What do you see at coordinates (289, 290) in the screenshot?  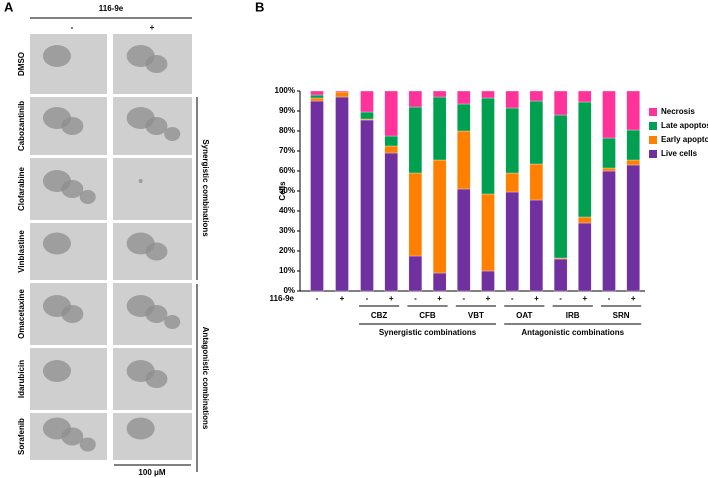 I see `y-tick-label: 0%` at bounding box center [289, 290].